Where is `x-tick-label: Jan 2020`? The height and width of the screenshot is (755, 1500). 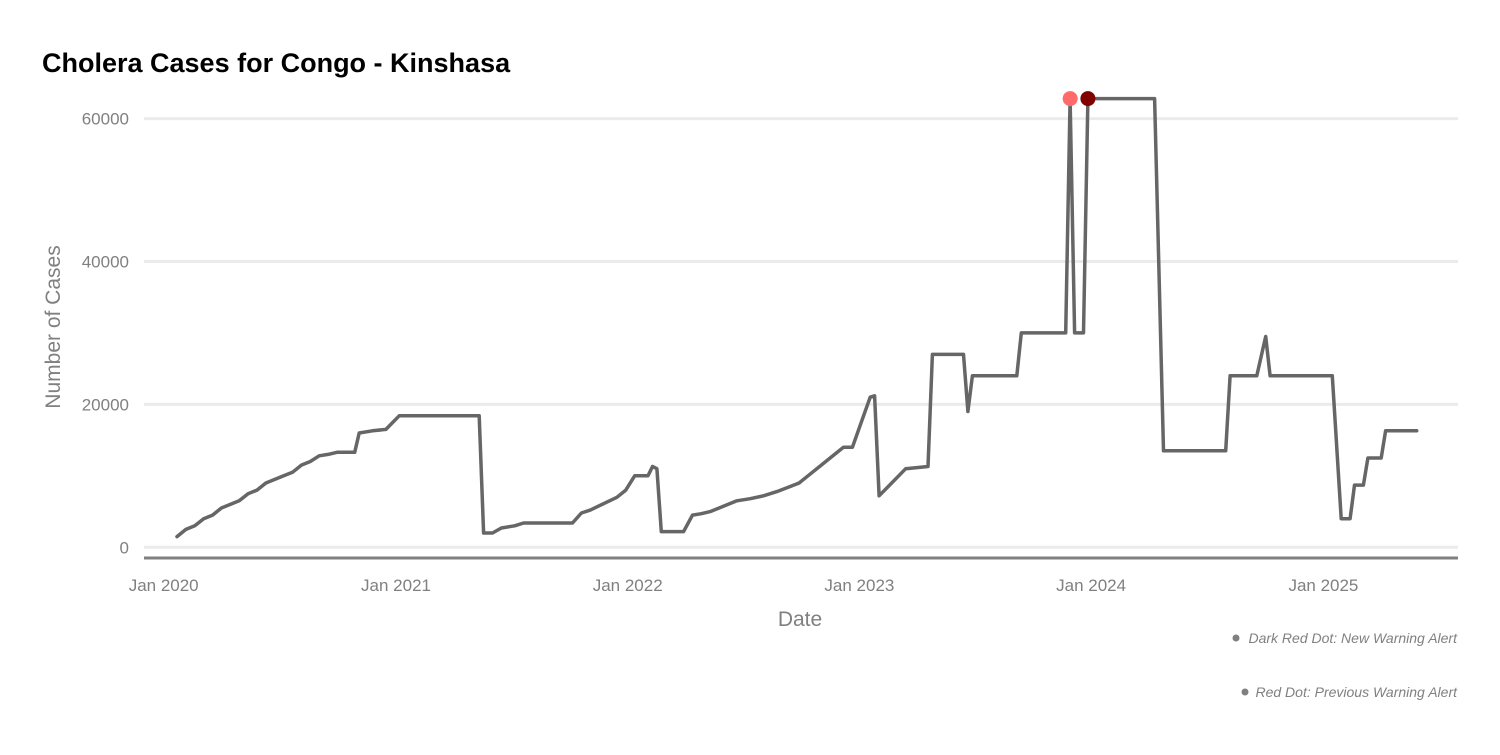
x-tick-label: Jan 2020 is located at coordinates (164, 585).